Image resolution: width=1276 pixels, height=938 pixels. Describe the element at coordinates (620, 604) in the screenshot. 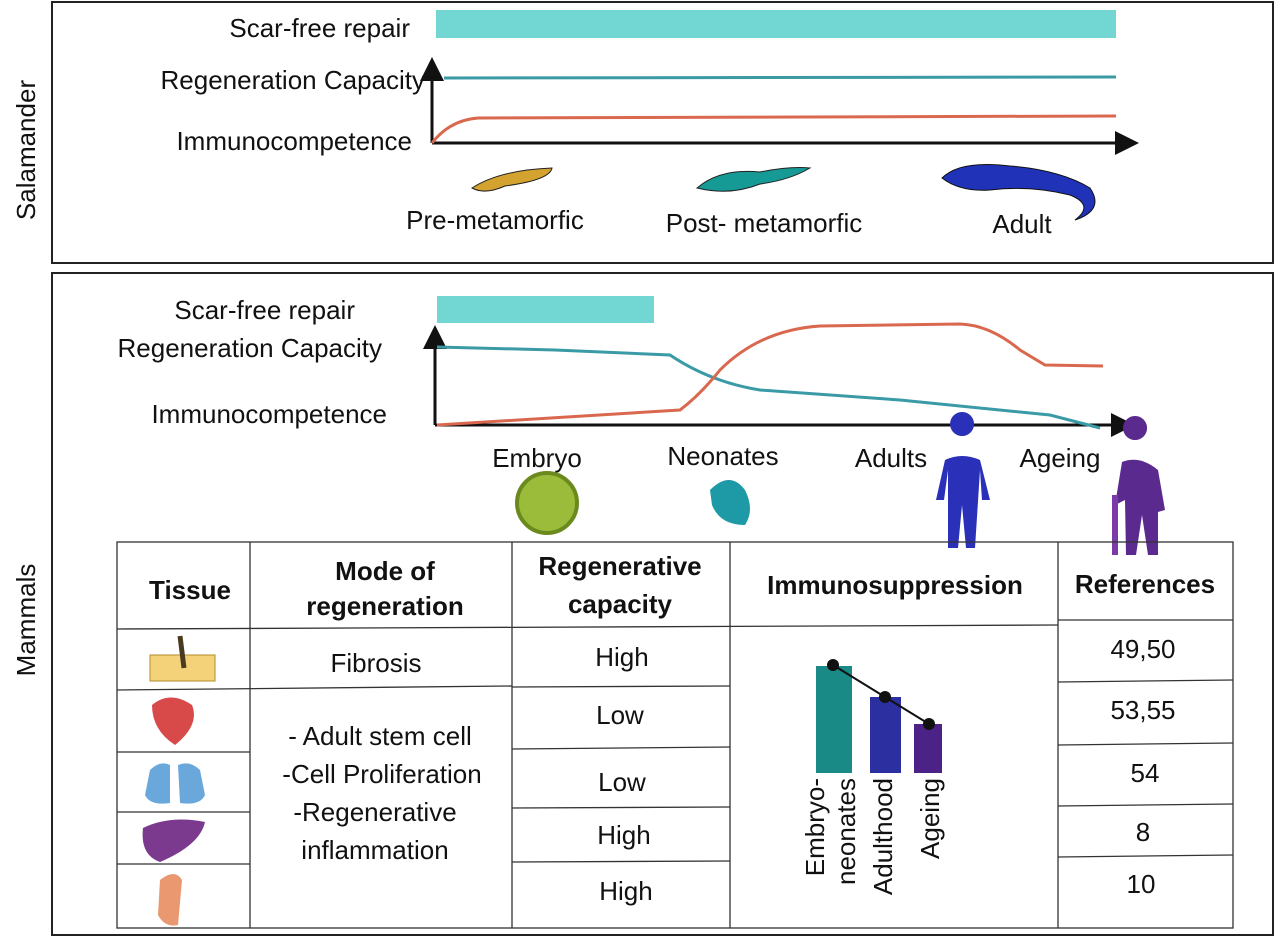

I see `table-header: capacity` at that location.